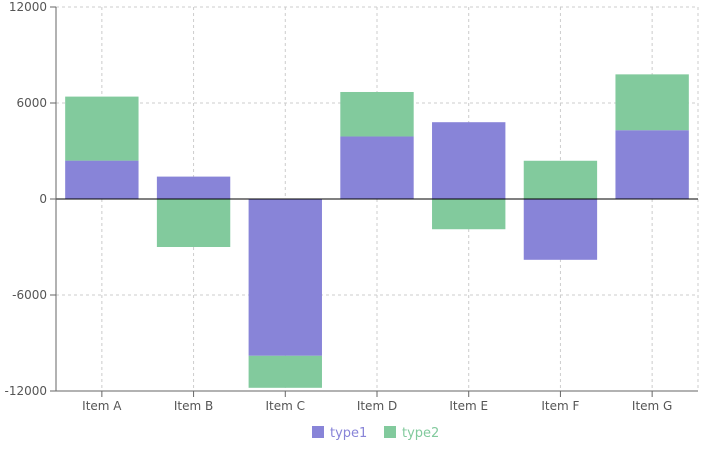  Describe the element at coordinates (652, 164) in the screenshot. I see `bar-type1-item-g` at that location.